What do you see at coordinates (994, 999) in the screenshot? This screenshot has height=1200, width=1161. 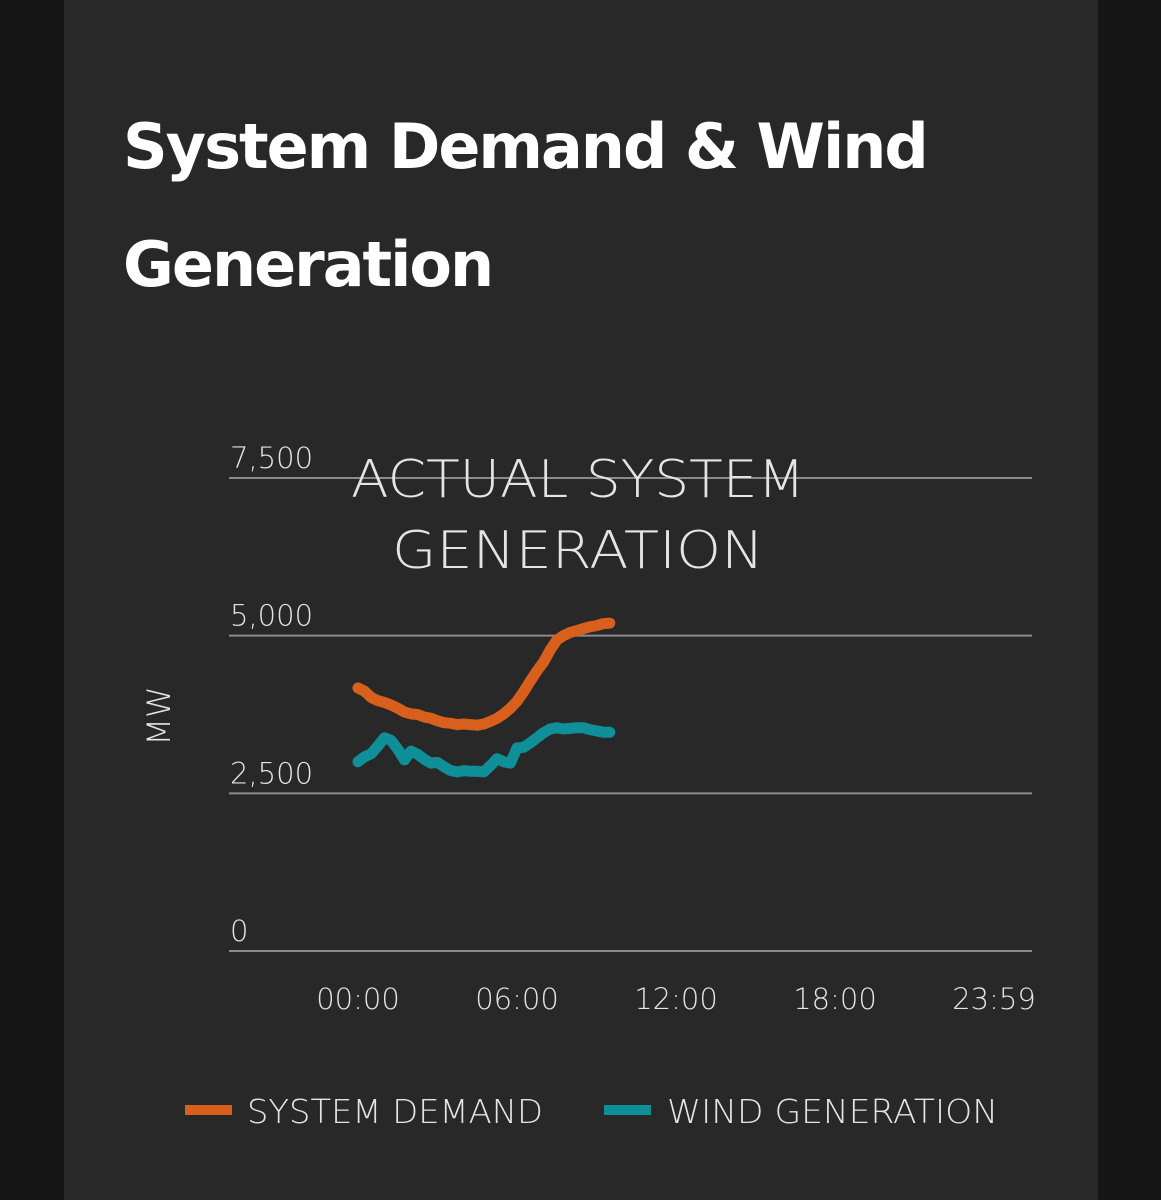 I see `x-tick-label: 23:59` at bounding box center [994, 999].